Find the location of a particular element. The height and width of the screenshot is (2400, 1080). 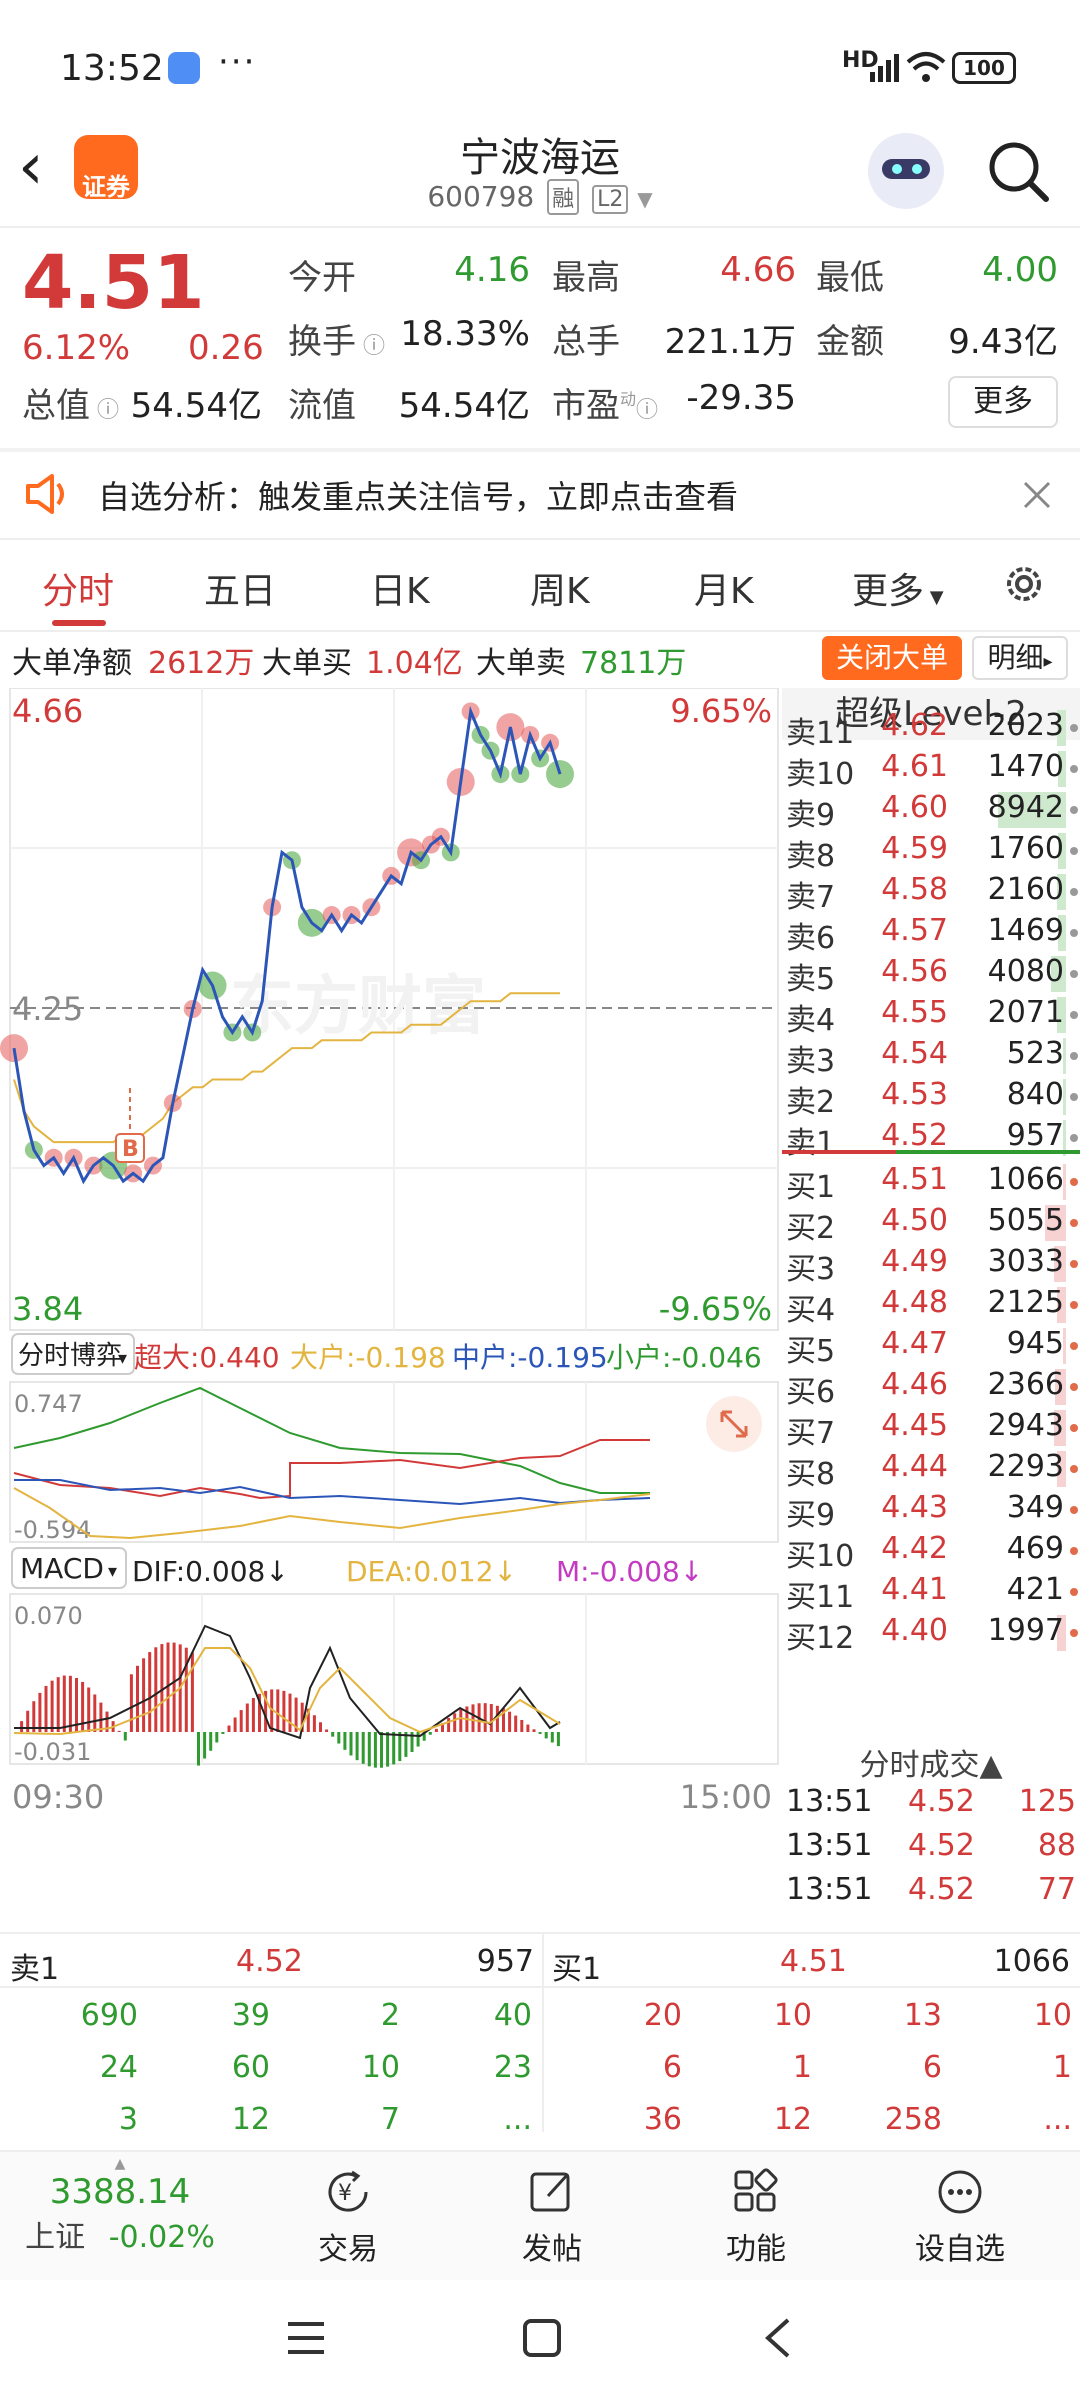

tab-intraday: 分时 is located at coordinates (78, 591).